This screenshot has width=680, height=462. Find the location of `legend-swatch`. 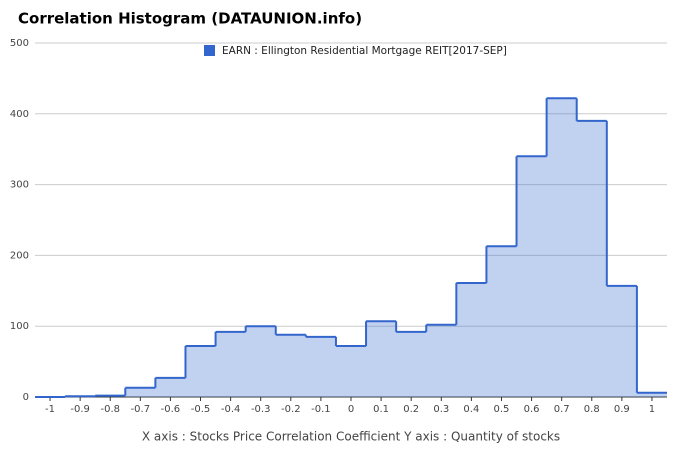

legend-swatch is located at coordinates (209, 50).